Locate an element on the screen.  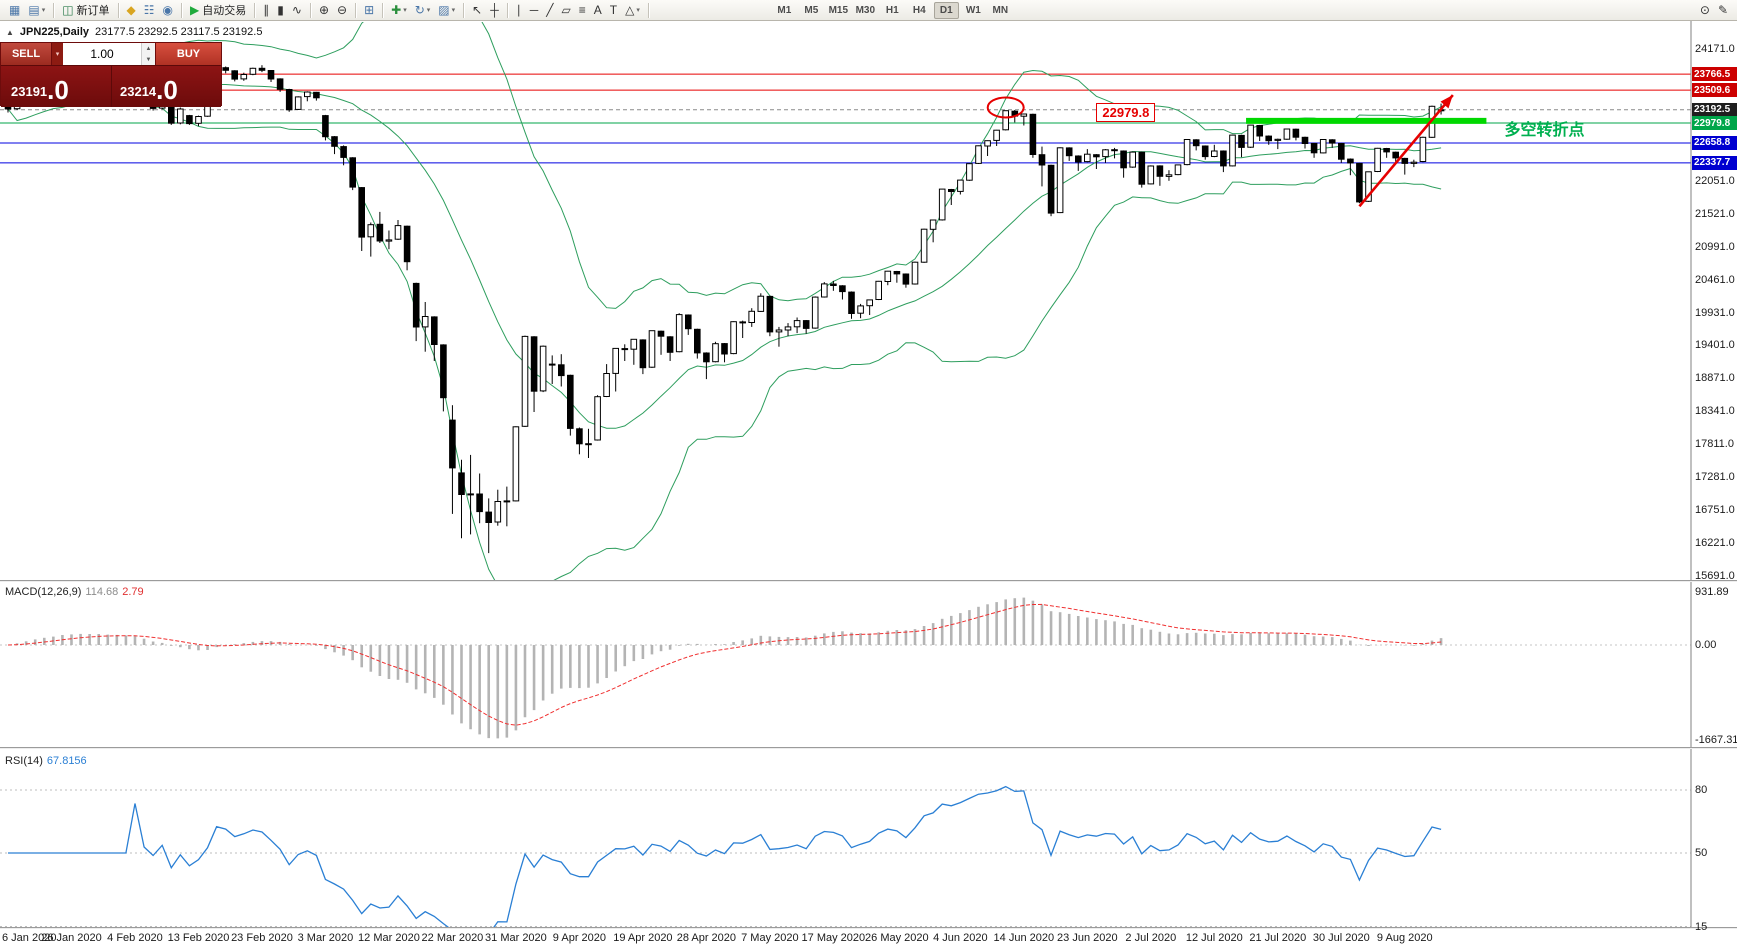
axis-label: 17811.0 is located at coordinates (1714, 444).